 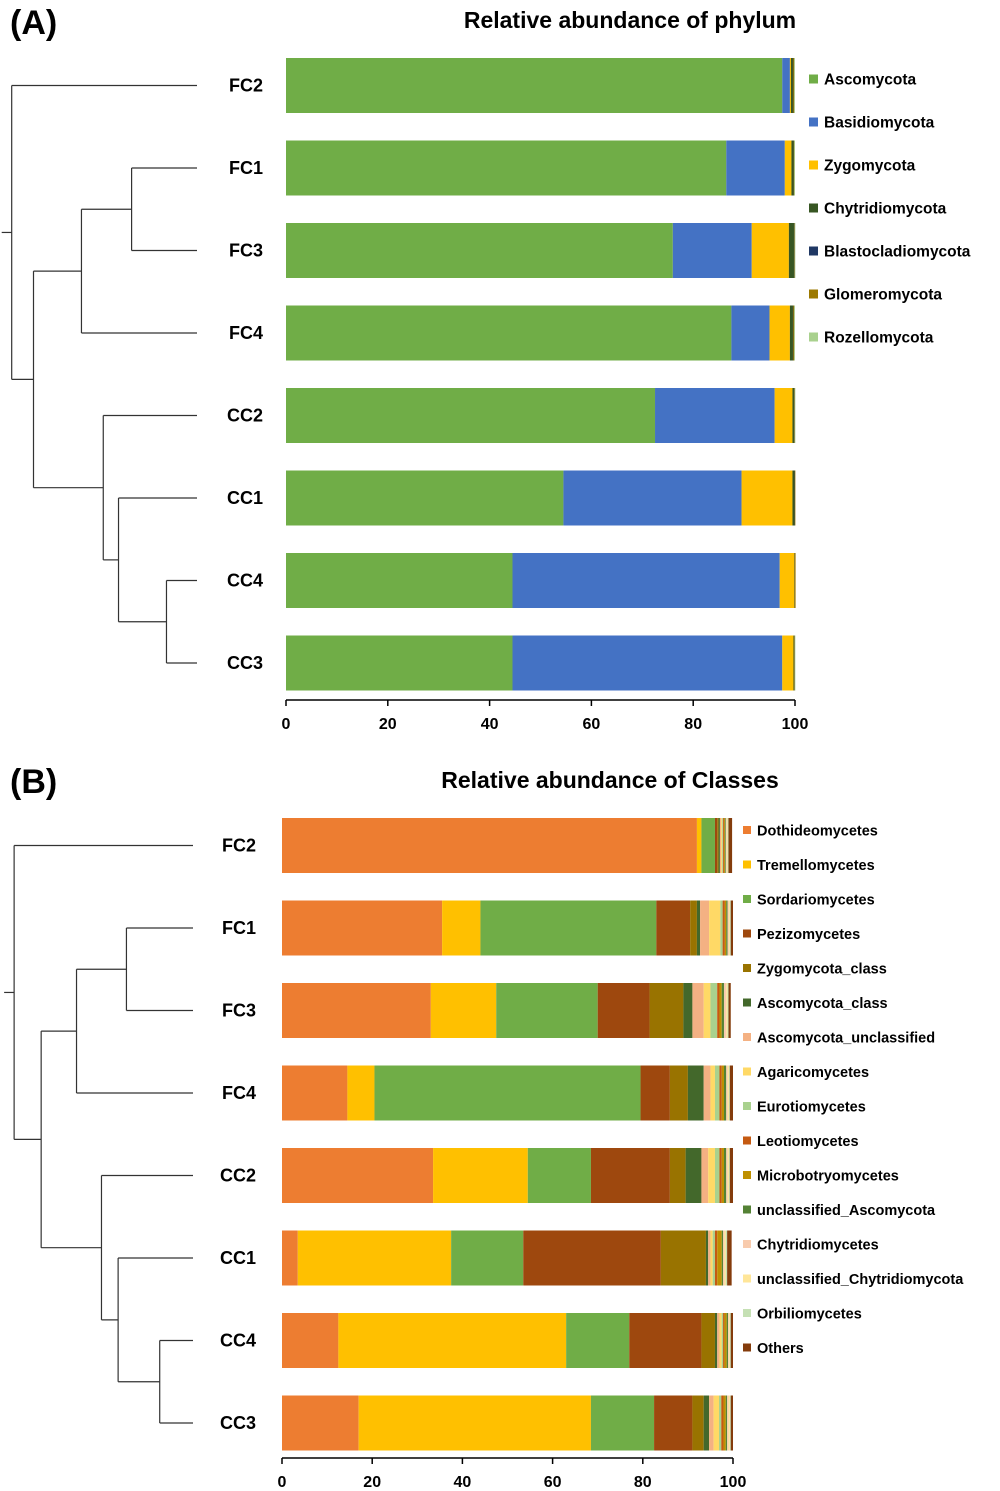 I want to click on sample-label-cc1: CC1, so click(x=245, y=498).